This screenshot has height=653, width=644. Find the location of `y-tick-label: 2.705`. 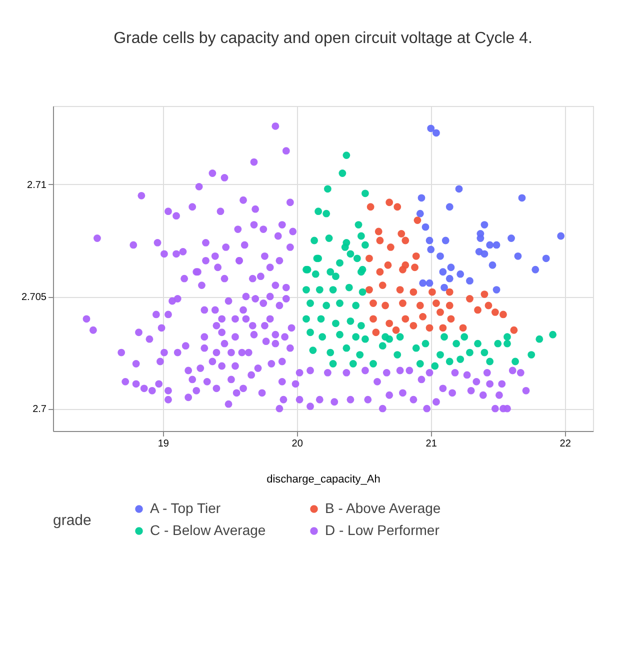

y-tick-label: 2.705 is located at coordinates (34, 298).